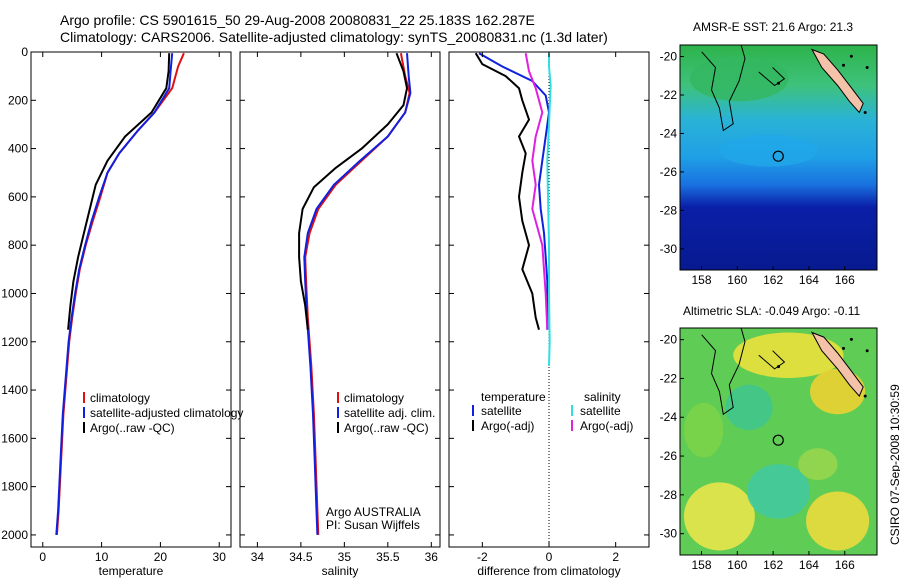 The image size is (900, 580). I want to click on y-tick-label: 1200, so click(14, 342).